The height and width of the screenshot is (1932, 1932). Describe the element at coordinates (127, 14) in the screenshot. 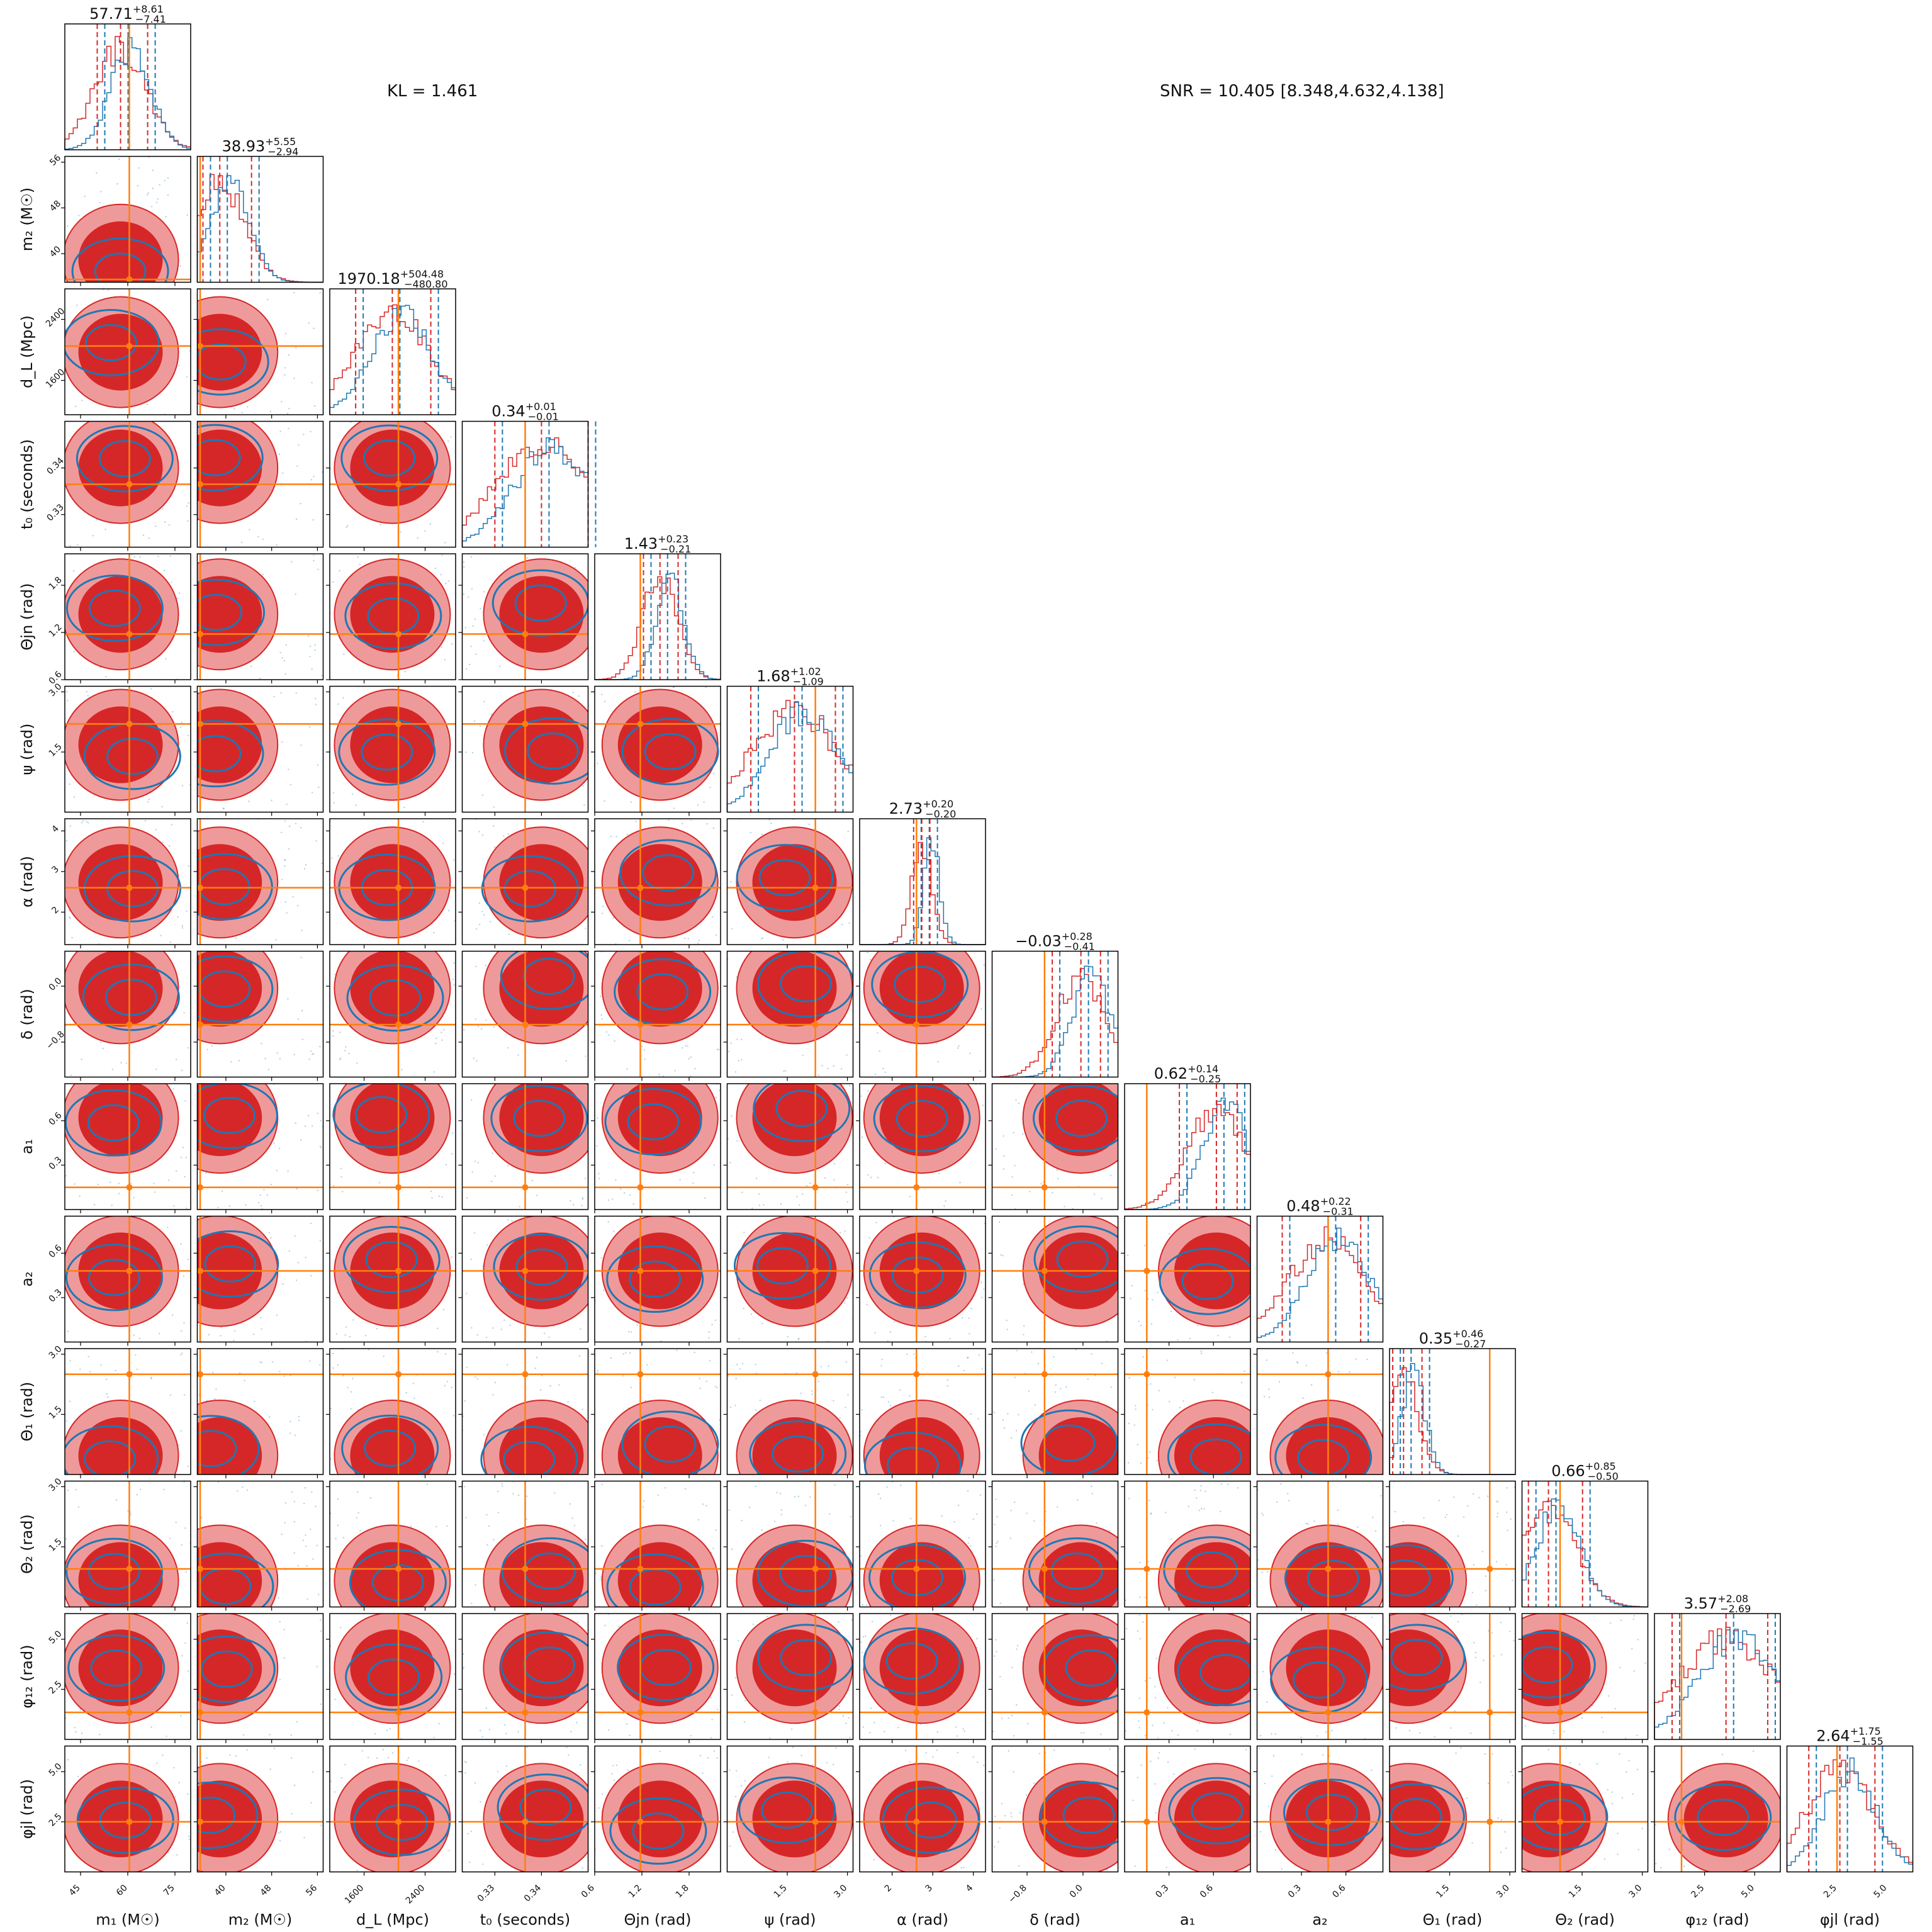

I see `hist-title-m1: 57.71+8.61 −7.41` at that location.